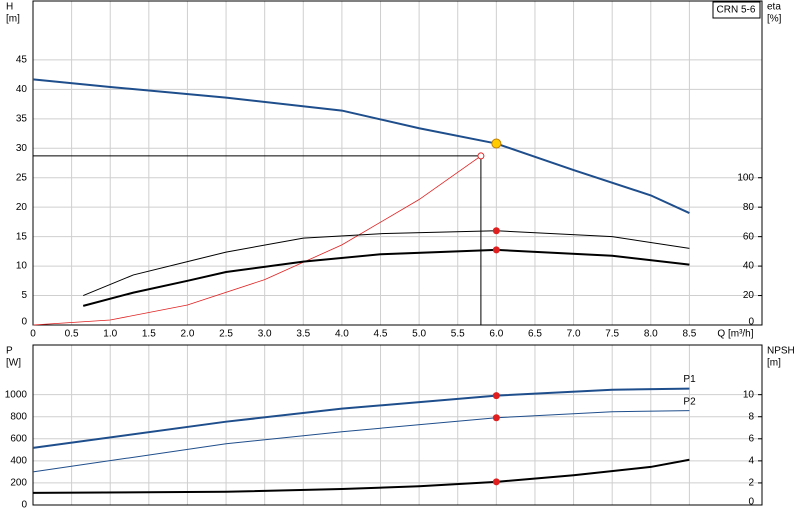 The width and height of the screenshot is (800, 520). I want to click on x-tick-label: 3.0, so click(265, 334).